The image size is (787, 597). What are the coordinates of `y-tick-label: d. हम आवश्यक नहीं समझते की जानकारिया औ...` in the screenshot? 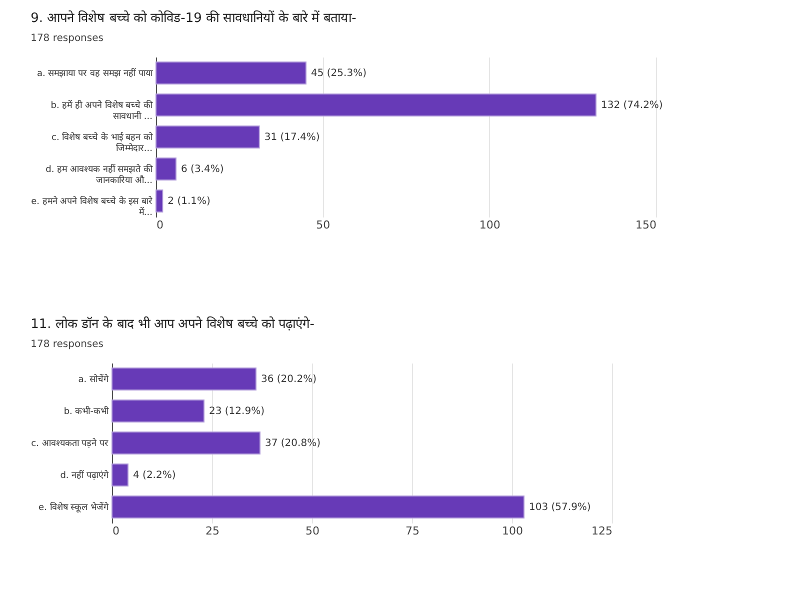 It's located at (100, 174).